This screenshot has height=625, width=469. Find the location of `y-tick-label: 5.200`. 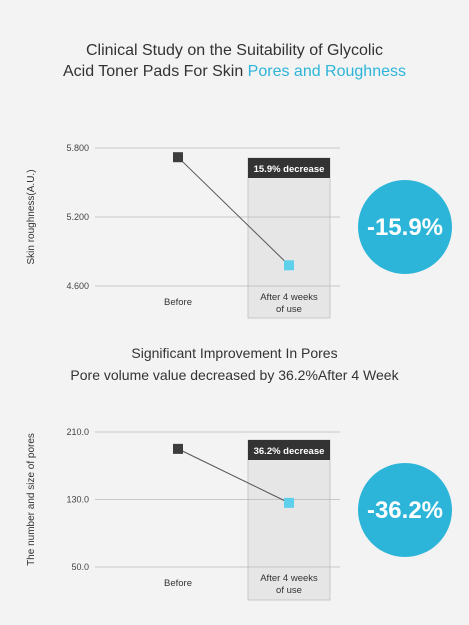

y-tick-label: 5.200 is located at coordinates (77, 217).